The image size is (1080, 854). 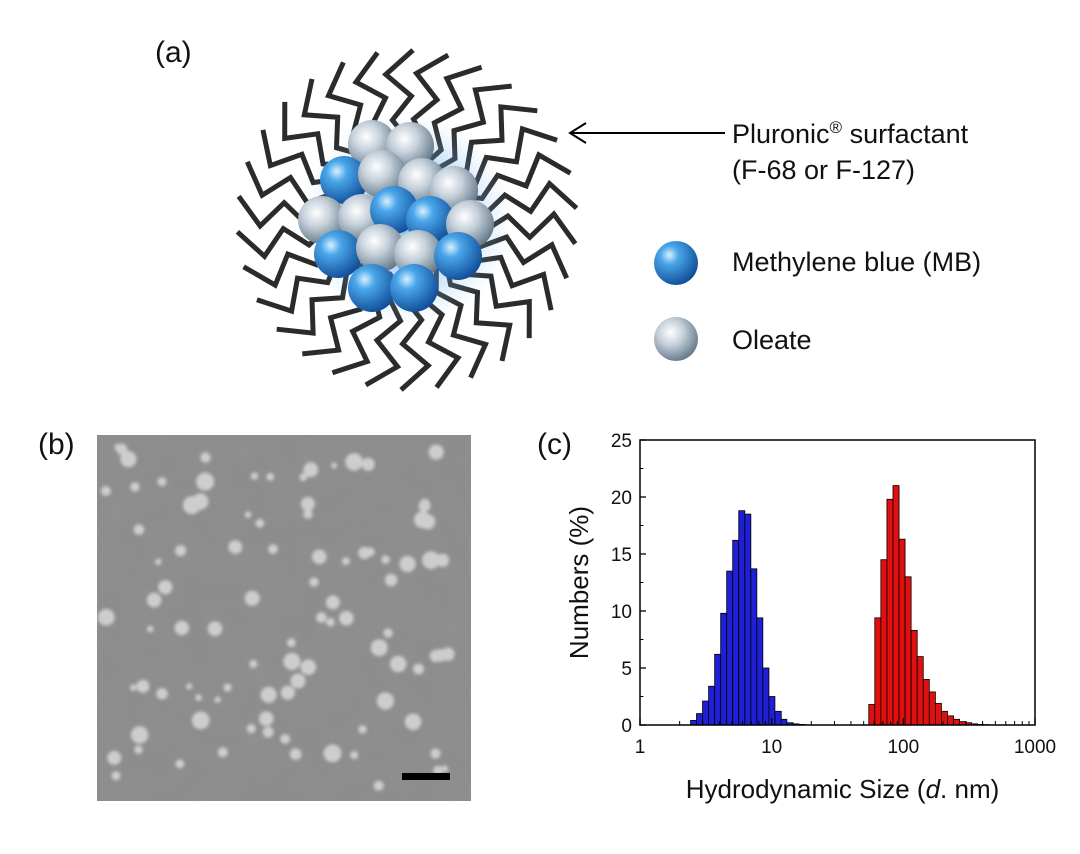 What do you see at coordinates (850, 133) in the screenshot?
I see `surfactant-label: Pluronic® surfactant` at bounding box center [850, 133].